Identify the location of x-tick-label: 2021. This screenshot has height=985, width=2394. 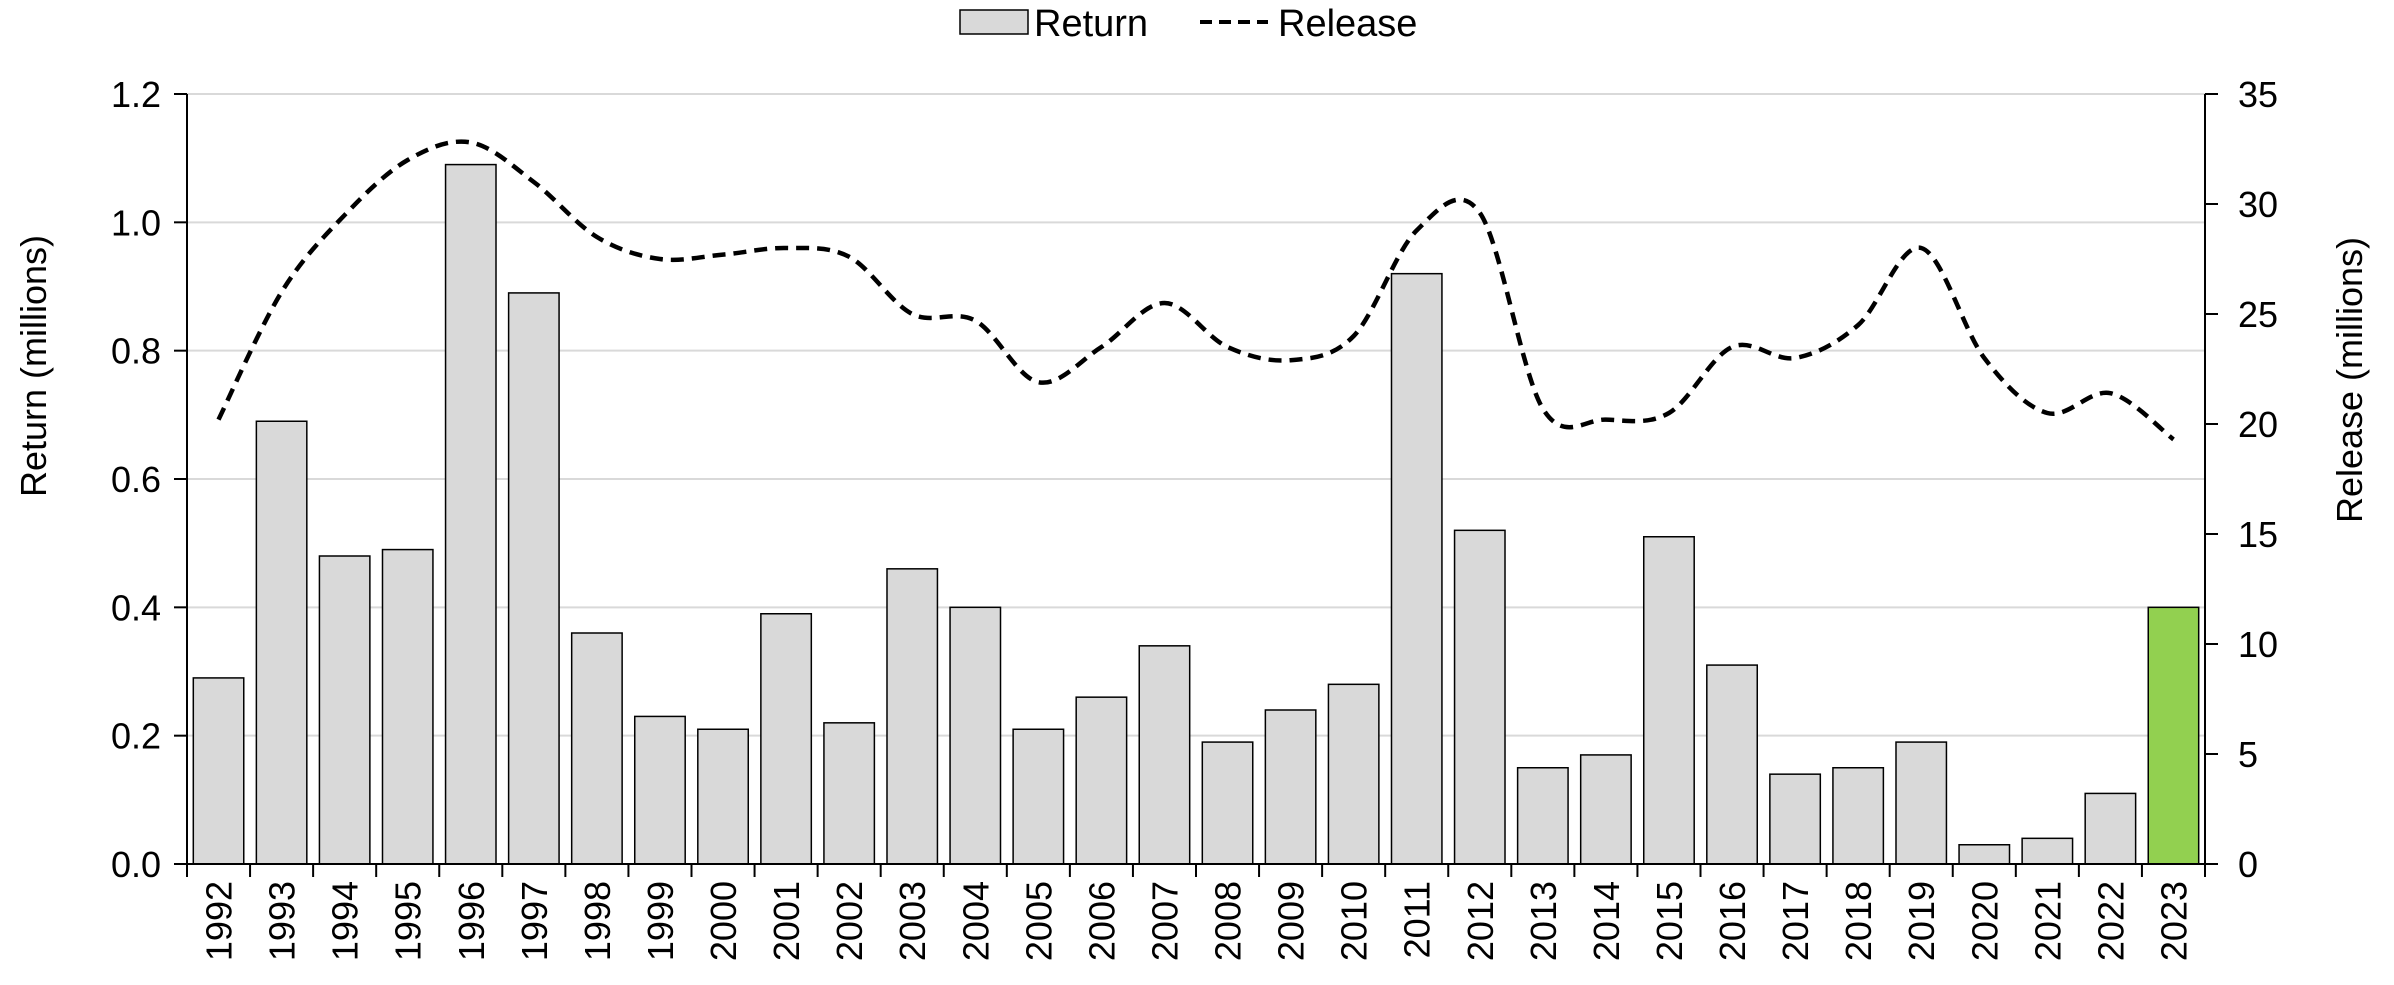
(2047, 921).